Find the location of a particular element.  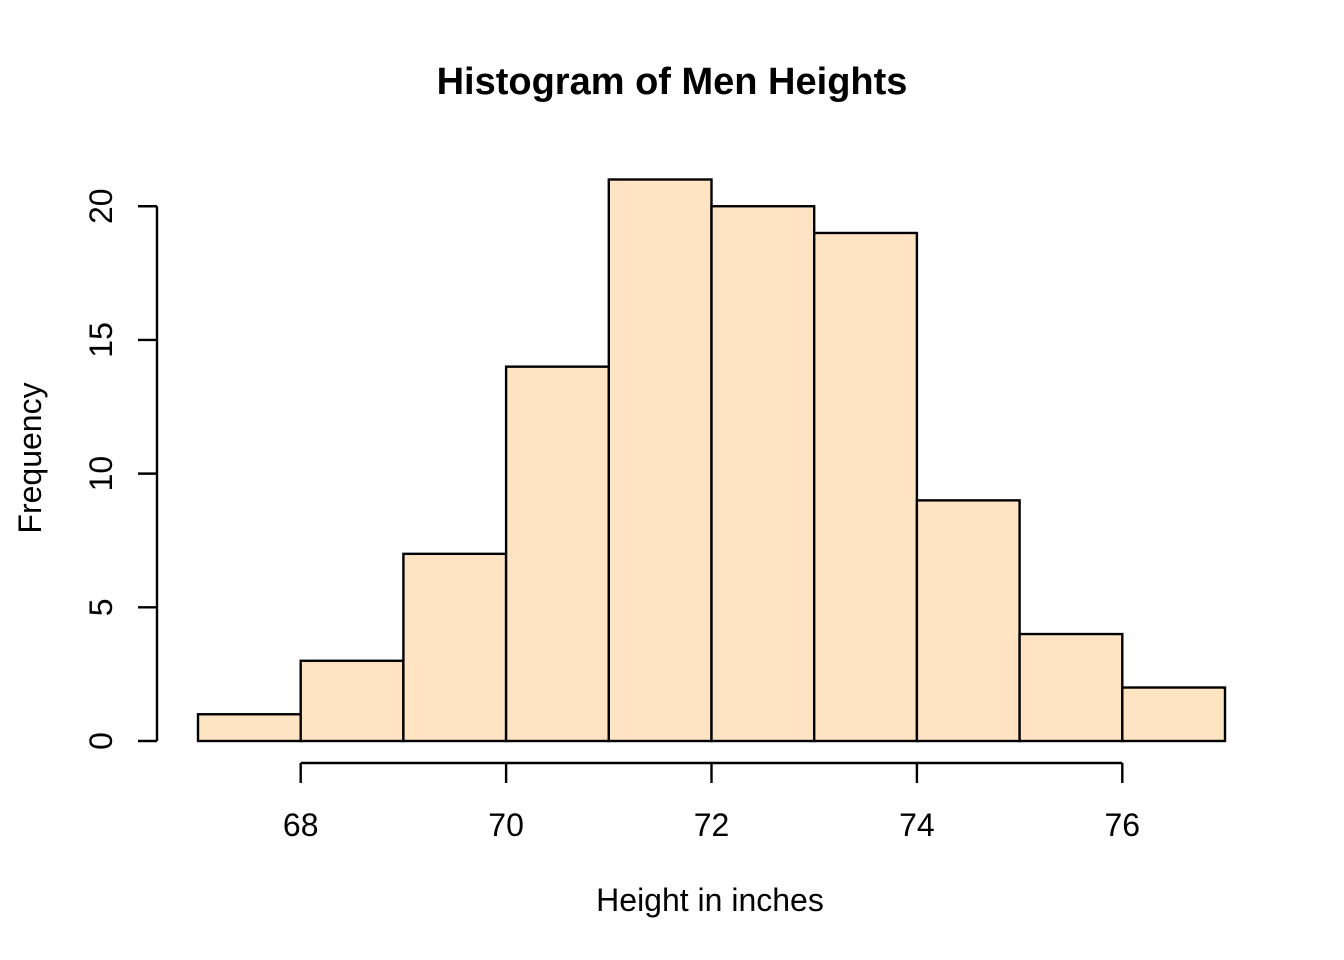

x-tick-label-76: 76 is located at coordinates (1123, 825).